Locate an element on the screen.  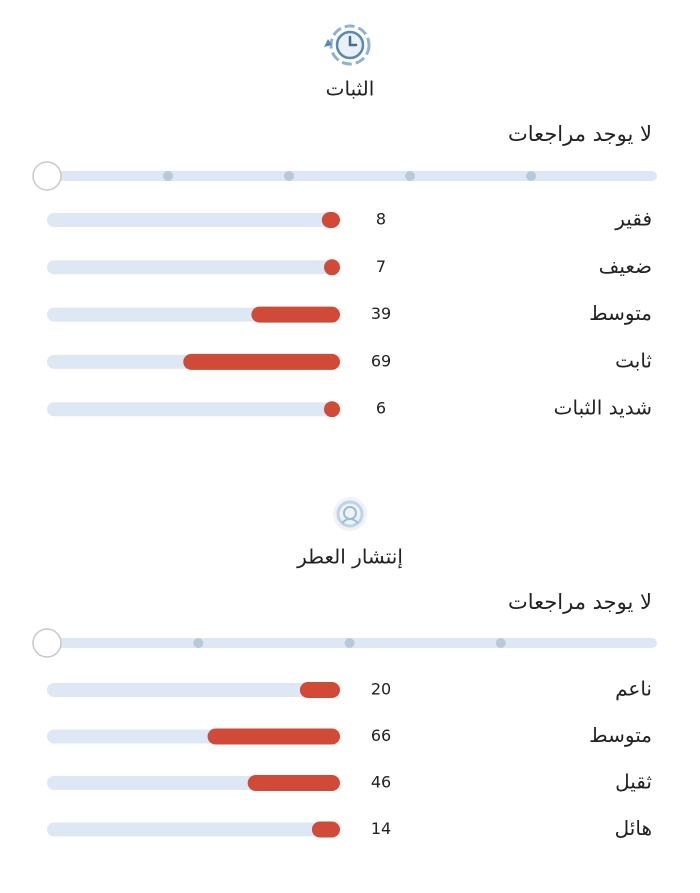
rating-count: 46 is located at coordinates (381, 782).